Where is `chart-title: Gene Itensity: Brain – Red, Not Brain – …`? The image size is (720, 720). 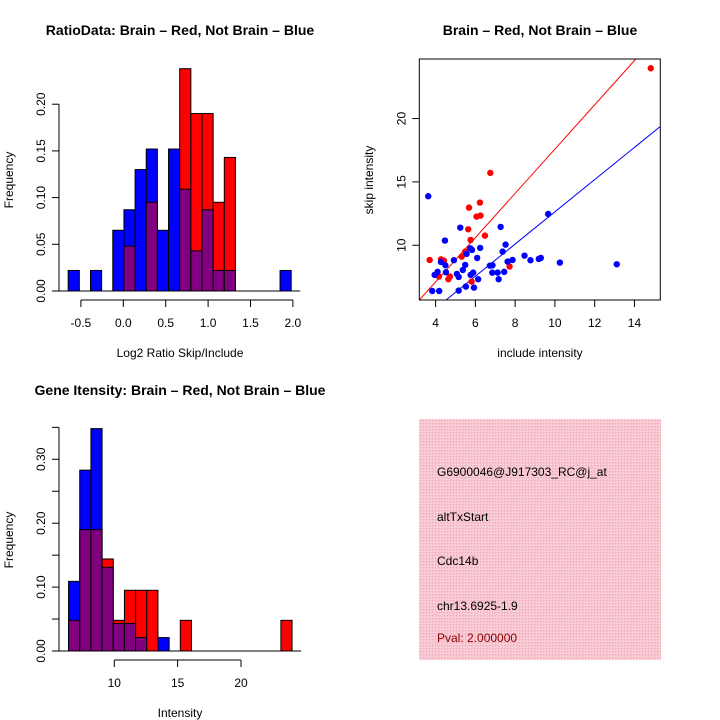
chart-title: Gene Itensity: Brain – Red, Not Brain – … is located at coordinates (180, 390).